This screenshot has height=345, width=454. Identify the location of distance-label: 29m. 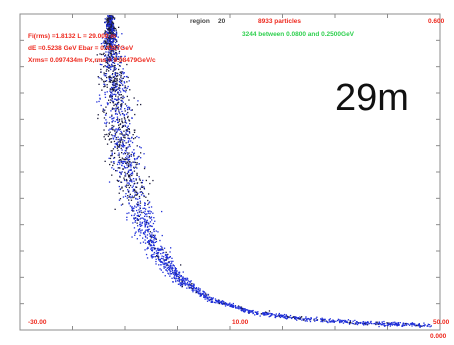
(372, 98).